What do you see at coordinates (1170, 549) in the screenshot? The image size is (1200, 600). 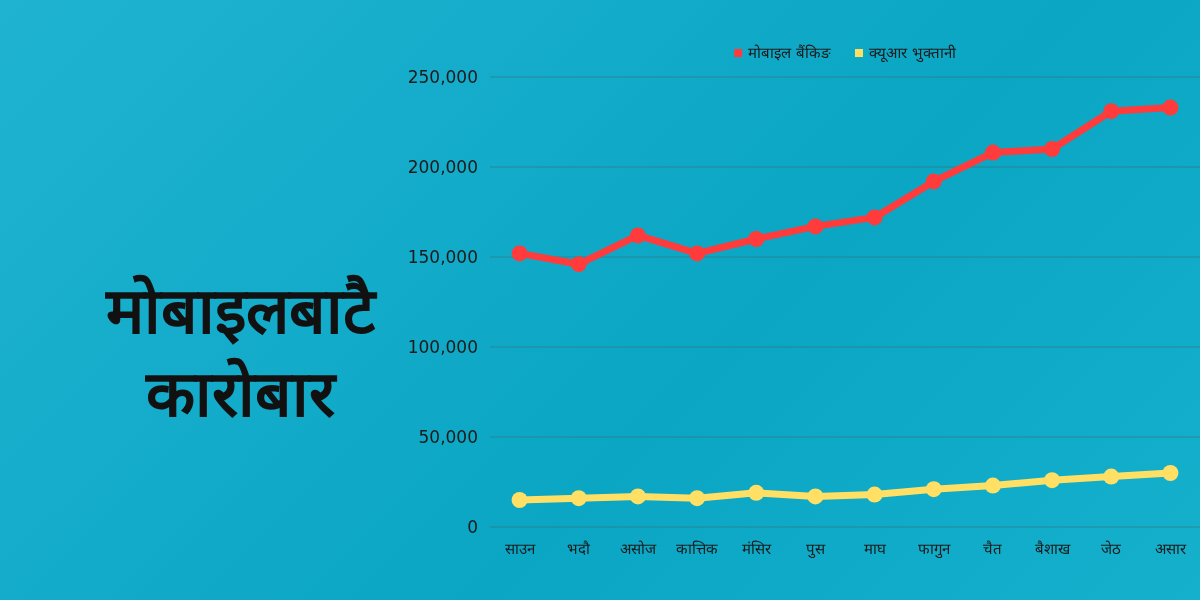 I see `x-tick-label: असार` at bounding box center [1170, 549].